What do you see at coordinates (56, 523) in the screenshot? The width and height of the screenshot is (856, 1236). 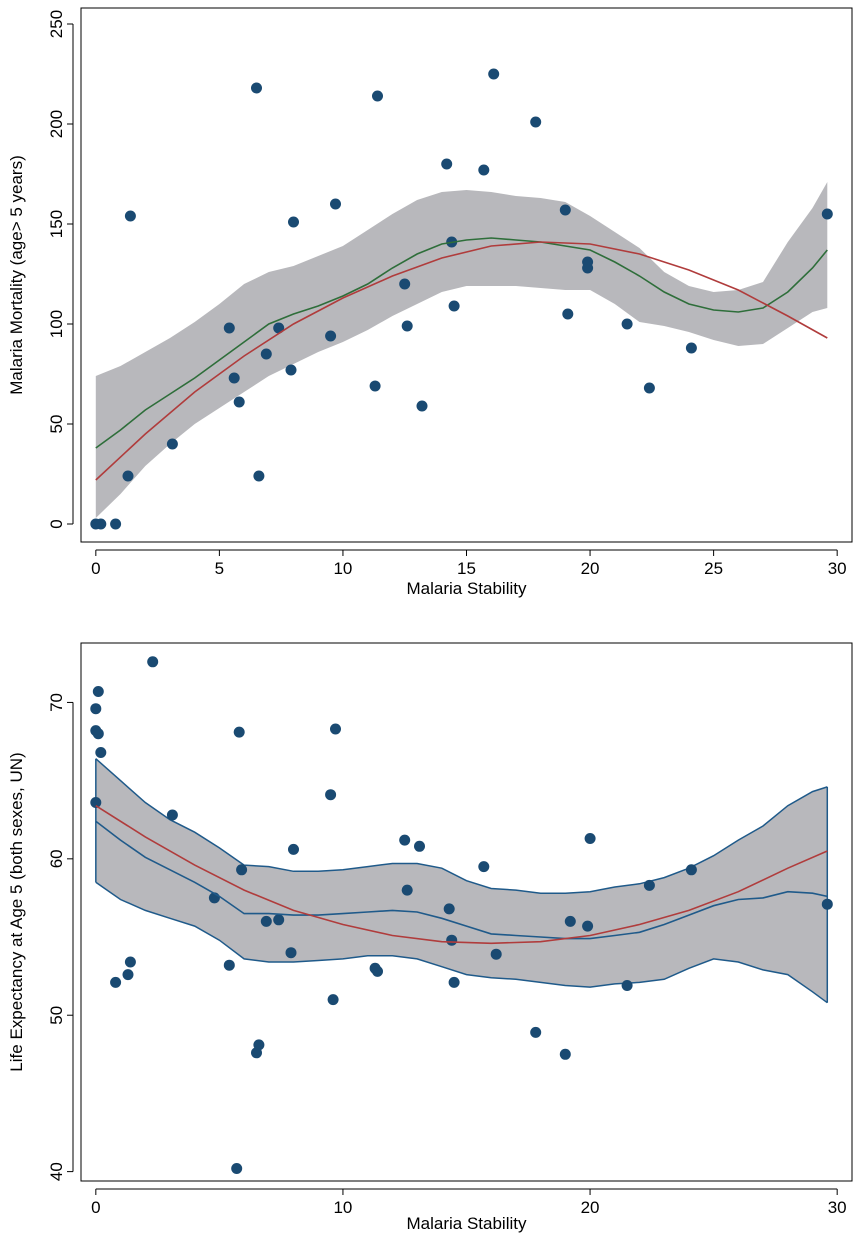 I see `y-tick-label: 0` at bounding box center [56, 523].